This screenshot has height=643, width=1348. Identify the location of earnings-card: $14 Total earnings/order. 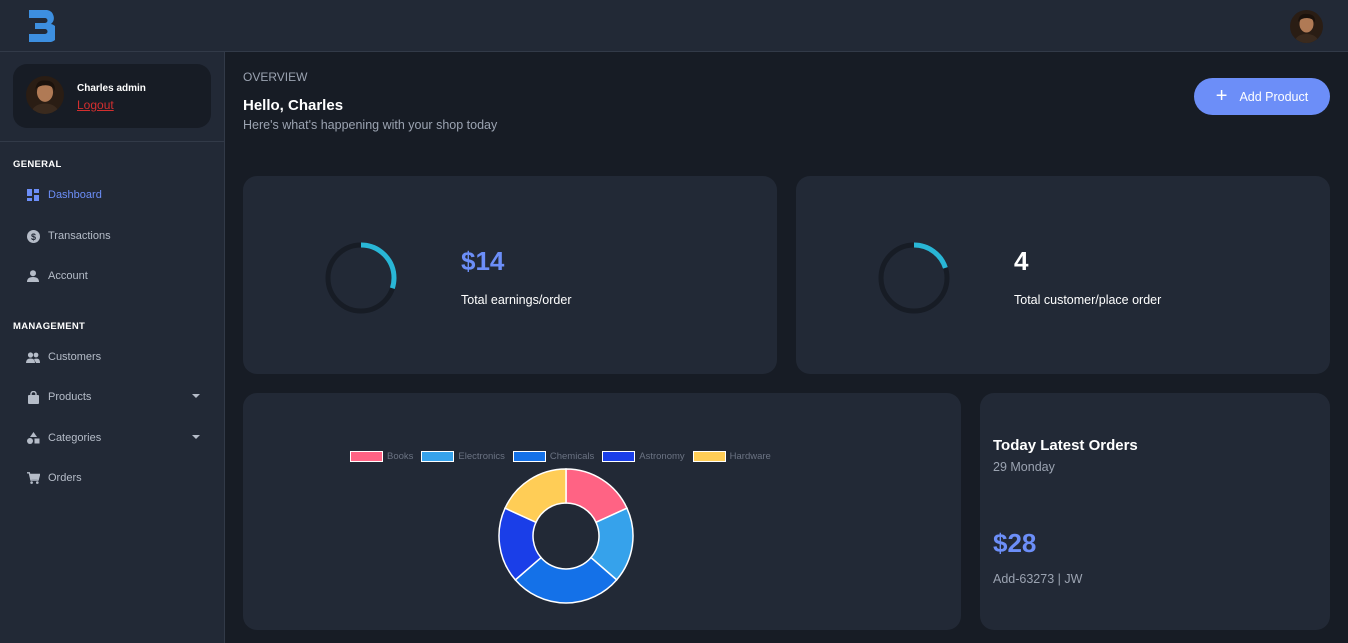
(510, 275).